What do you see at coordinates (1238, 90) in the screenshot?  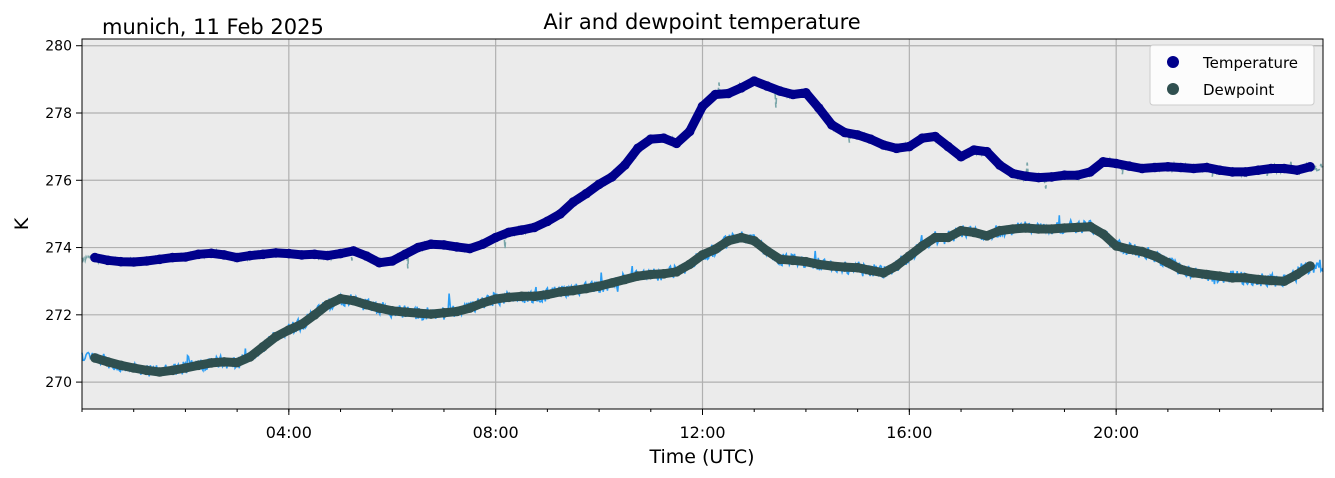 I see `legend-label-dewpoint: Dewpoint` at bounding box center [1238, 90].